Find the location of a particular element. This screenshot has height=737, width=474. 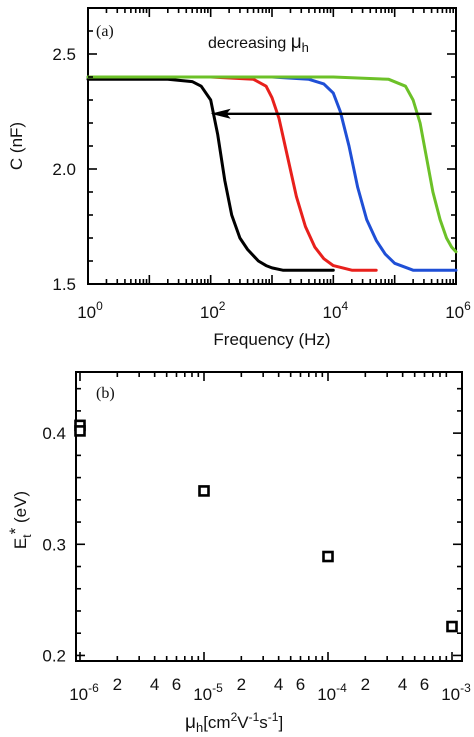

xlabel-part-1: 2 is located at coordinates (234, 717).